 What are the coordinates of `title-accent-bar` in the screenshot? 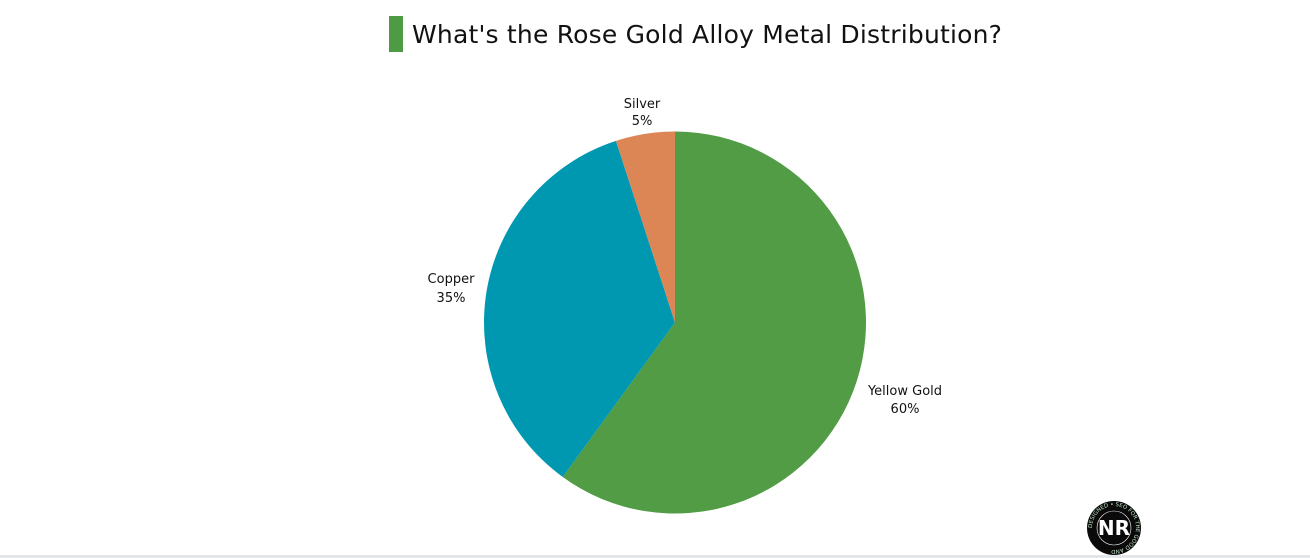 It's located at (396, 34).